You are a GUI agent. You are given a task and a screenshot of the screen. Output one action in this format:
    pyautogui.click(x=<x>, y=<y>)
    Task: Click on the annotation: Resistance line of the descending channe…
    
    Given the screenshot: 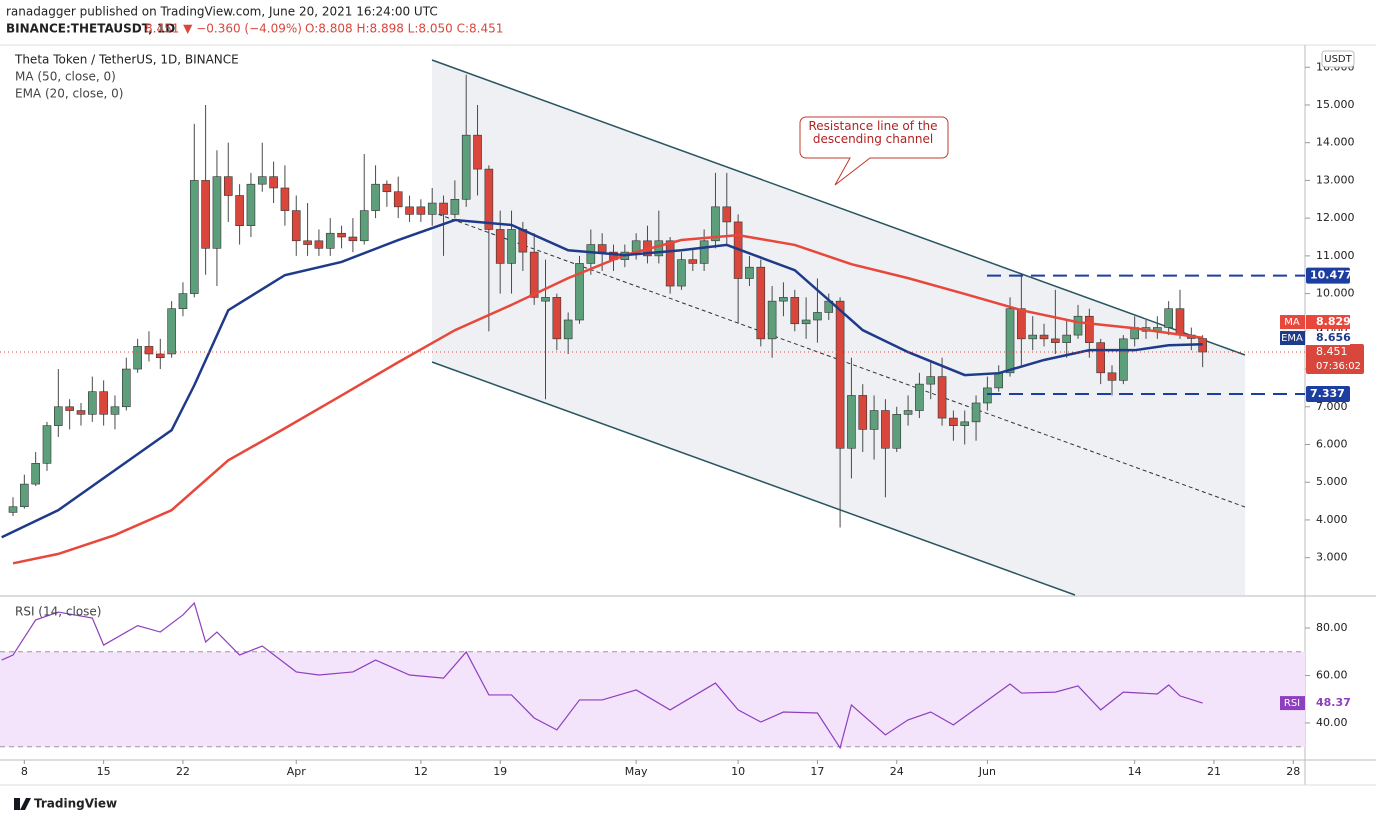 What is the action you would take?
    pyautogui.click(x=873, y=132)
    